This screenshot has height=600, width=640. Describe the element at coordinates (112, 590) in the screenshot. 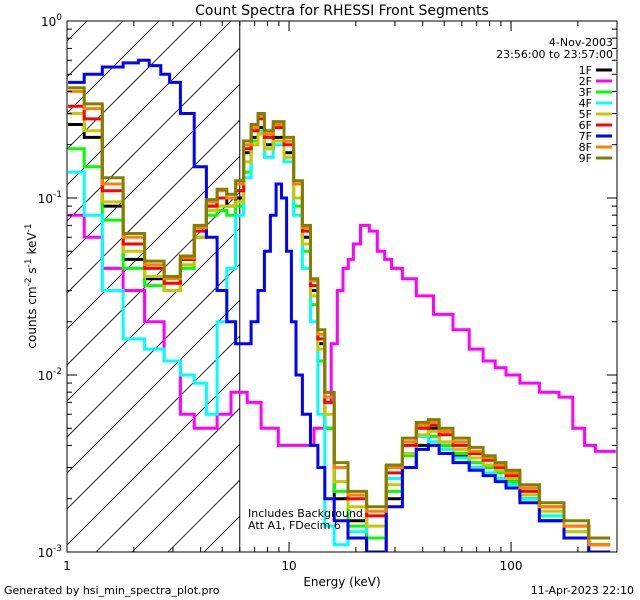

I see `footer-generated-by: Generated by hsi_min_spectra_plot.pro` at that location.